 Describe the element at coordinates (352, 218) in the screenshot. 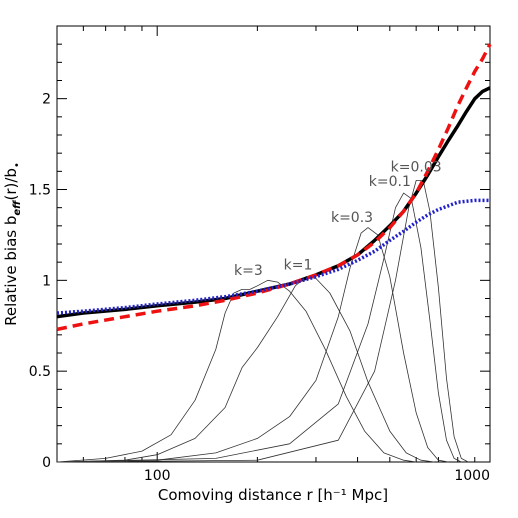

I see `curve-label: k=0.3` at that location.